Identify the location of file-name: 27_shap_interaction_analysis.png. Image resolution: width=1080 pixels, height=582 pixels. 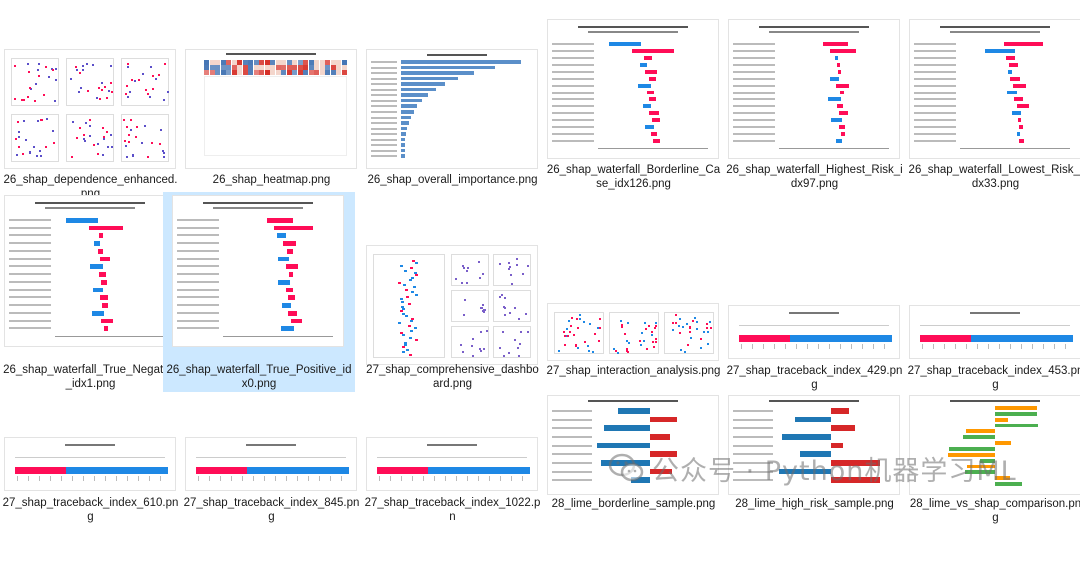
(633, 371).